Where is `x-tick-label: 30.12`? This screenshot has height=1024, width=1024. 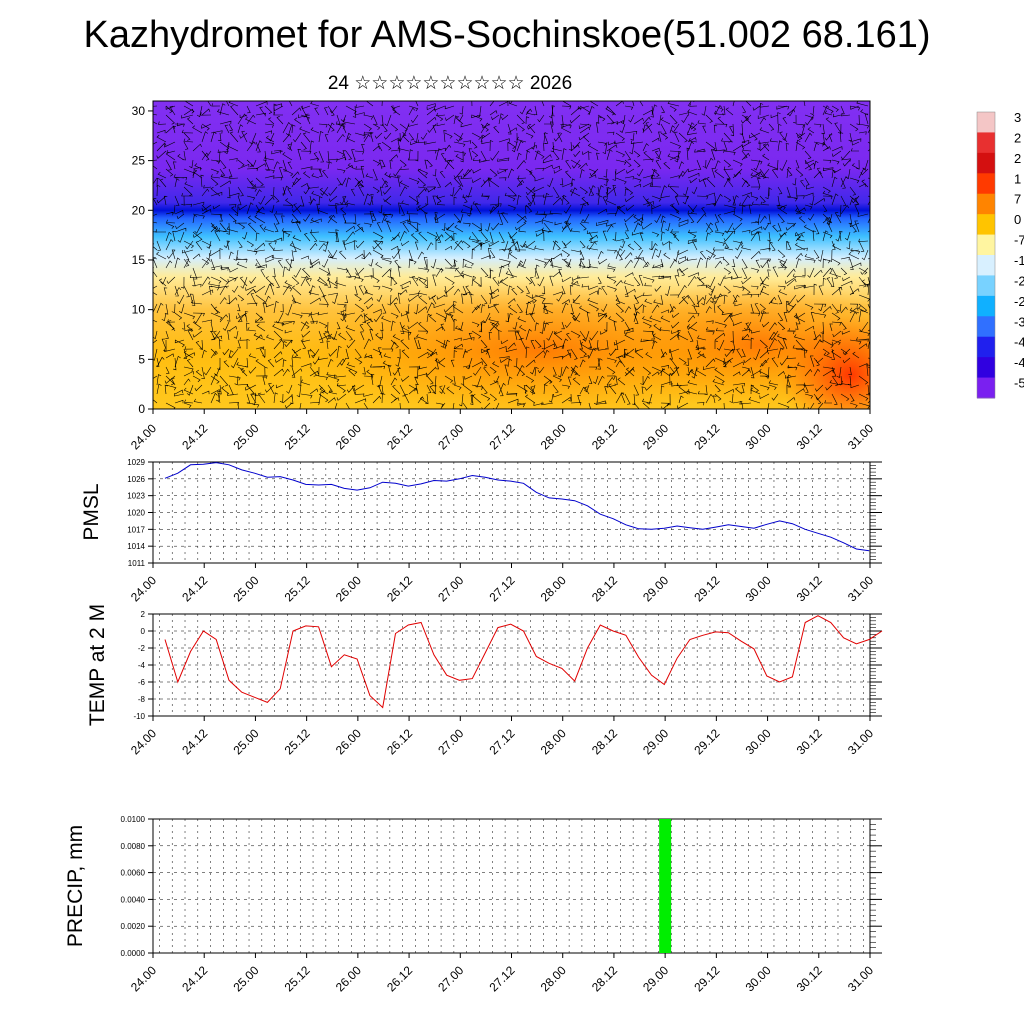 x-tick-label: 30.12 is located at coordinates (809, 741).